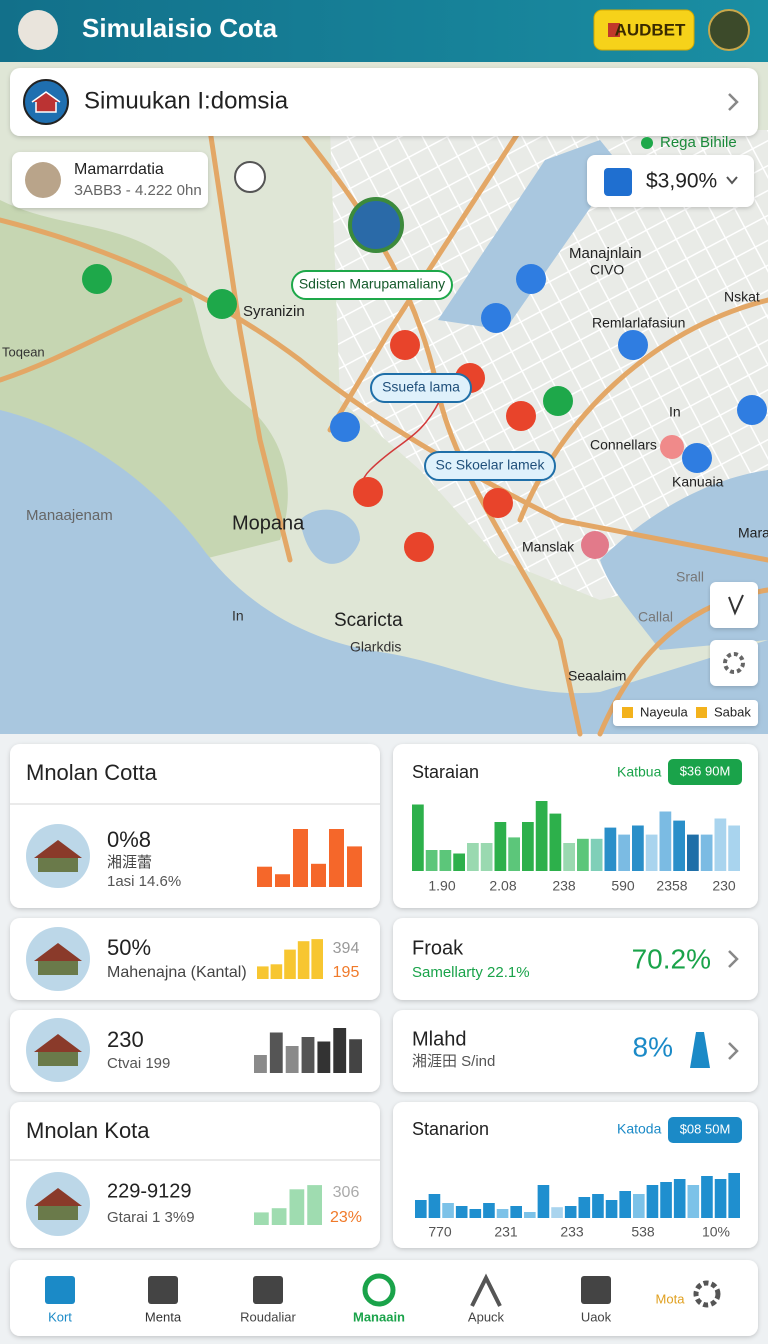 The height and width of the screenshot is (1344, 768). What do you see at coordinates (655, 617) in the screenshot?
I see `map-label: Callal` at bounding box center [655, 617].